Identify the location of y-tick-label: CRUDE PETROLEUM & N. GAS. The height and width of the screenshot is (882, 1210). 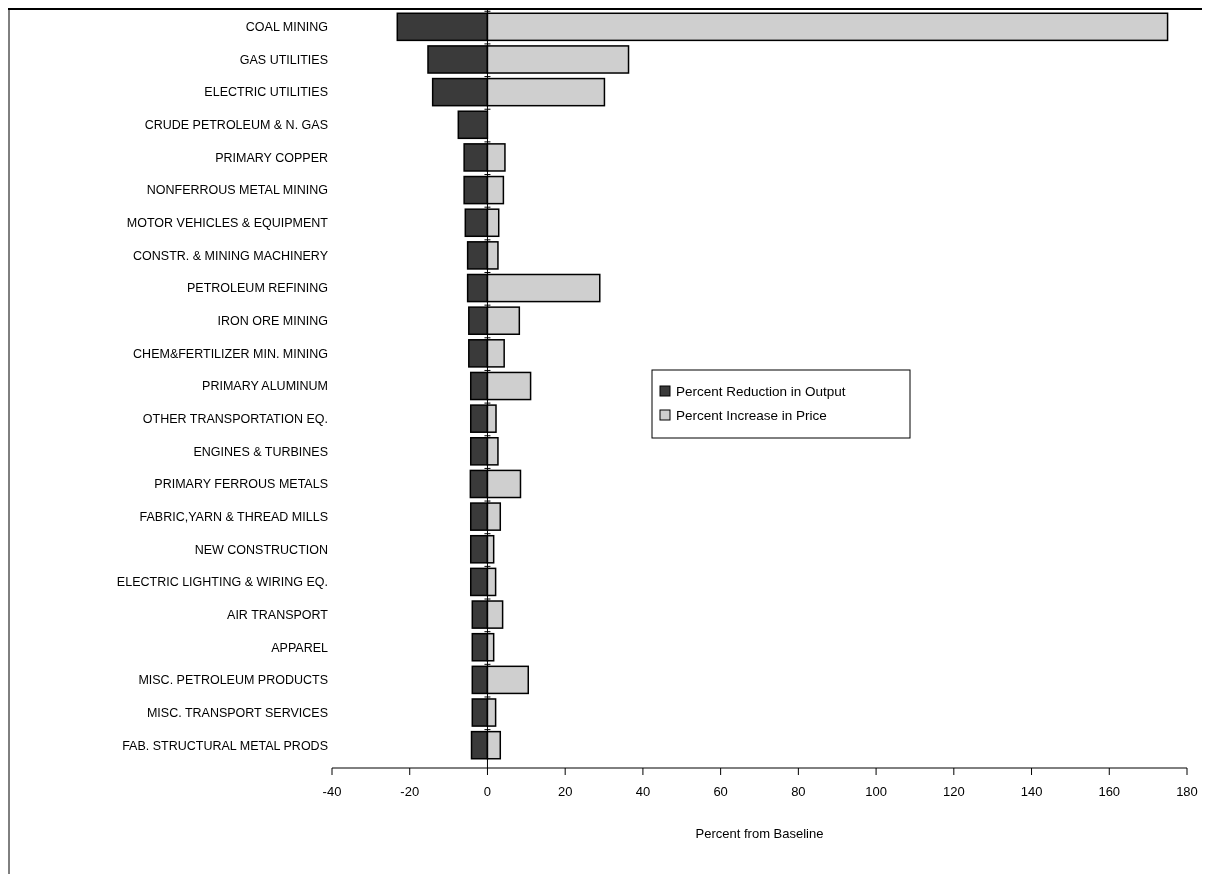
(236, 125).